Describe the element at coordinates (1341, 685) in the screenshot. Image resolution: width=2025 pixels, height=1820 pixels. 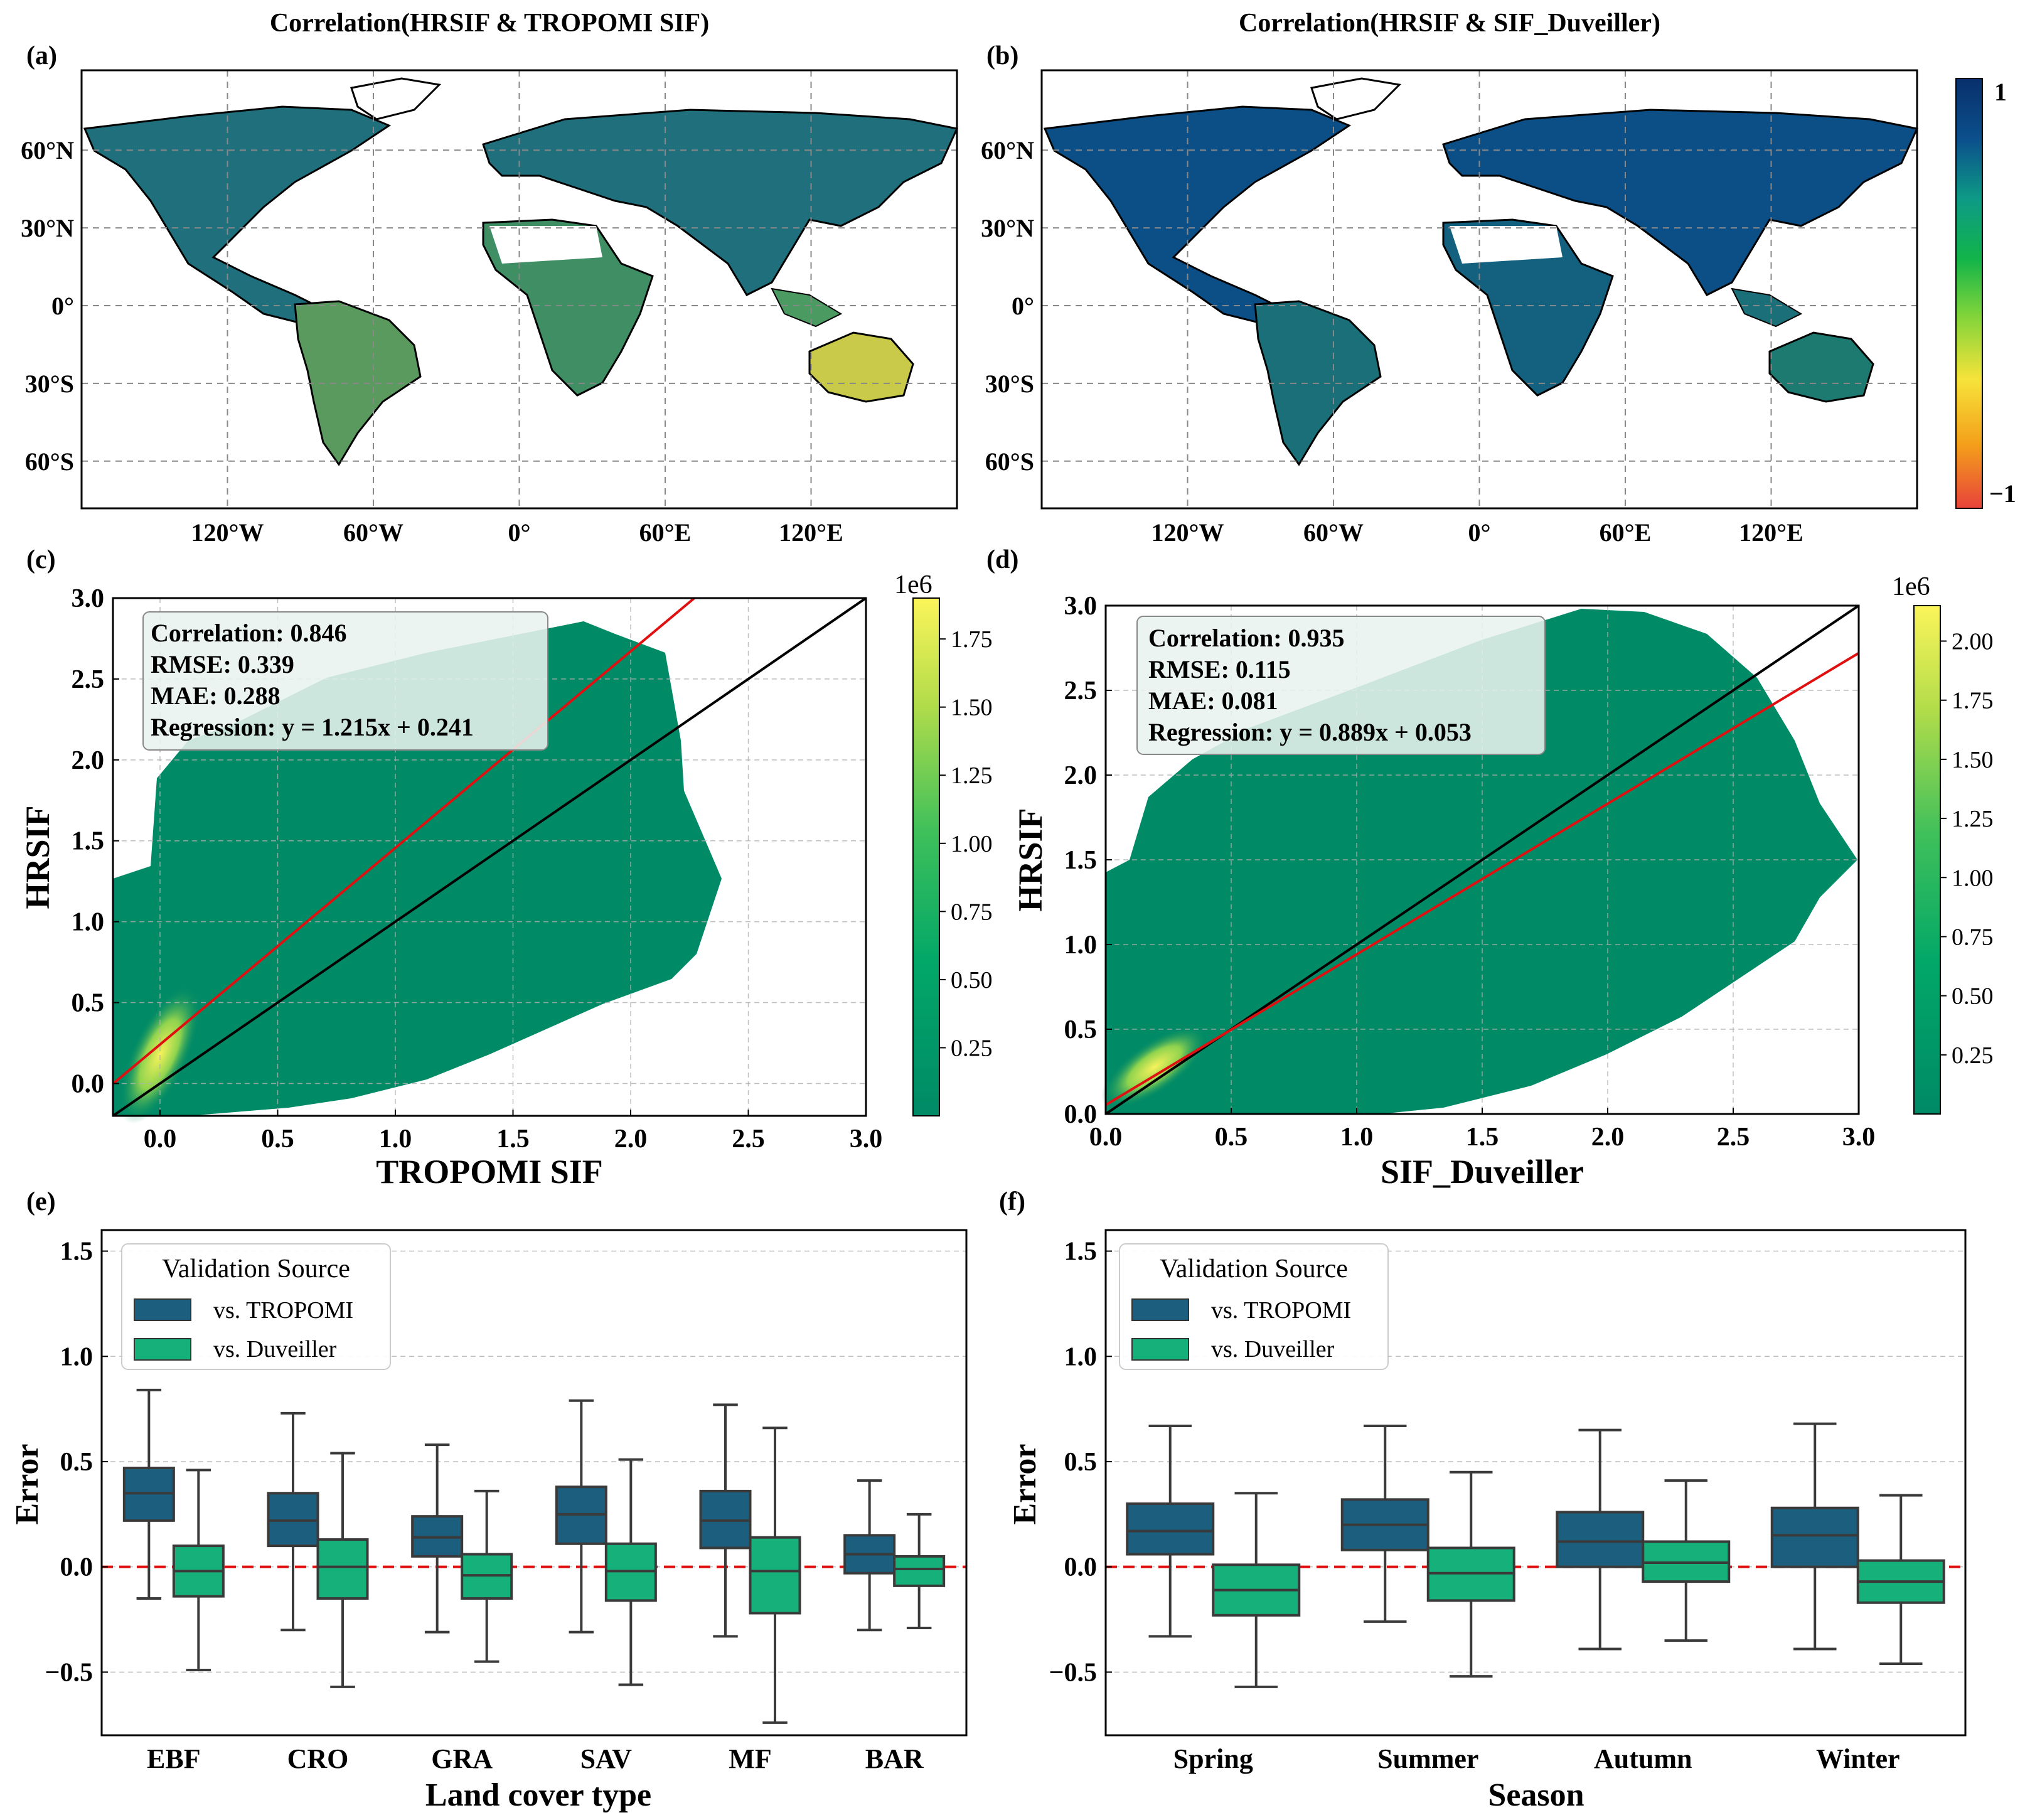
I see `panel-d-stats-box` at that location.